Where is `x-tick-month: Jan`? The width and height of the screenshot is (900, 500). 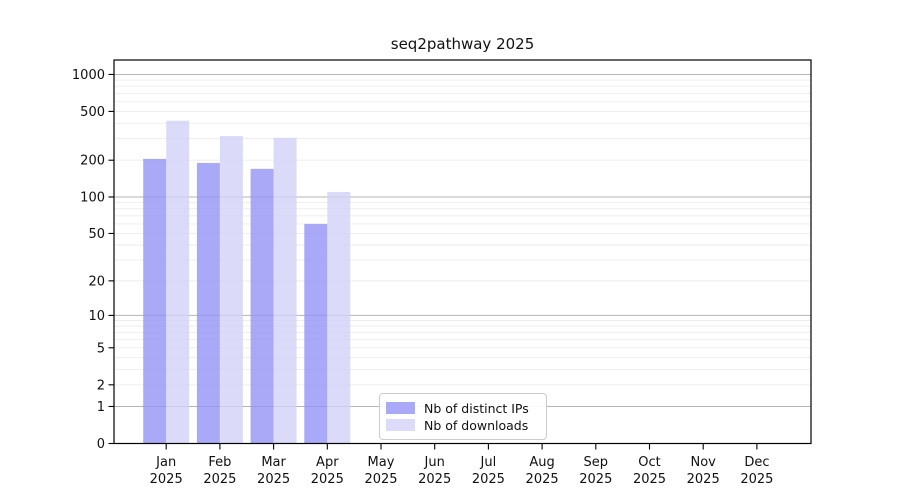 x-tick-month: Jan is located at coordinates (165, 462).